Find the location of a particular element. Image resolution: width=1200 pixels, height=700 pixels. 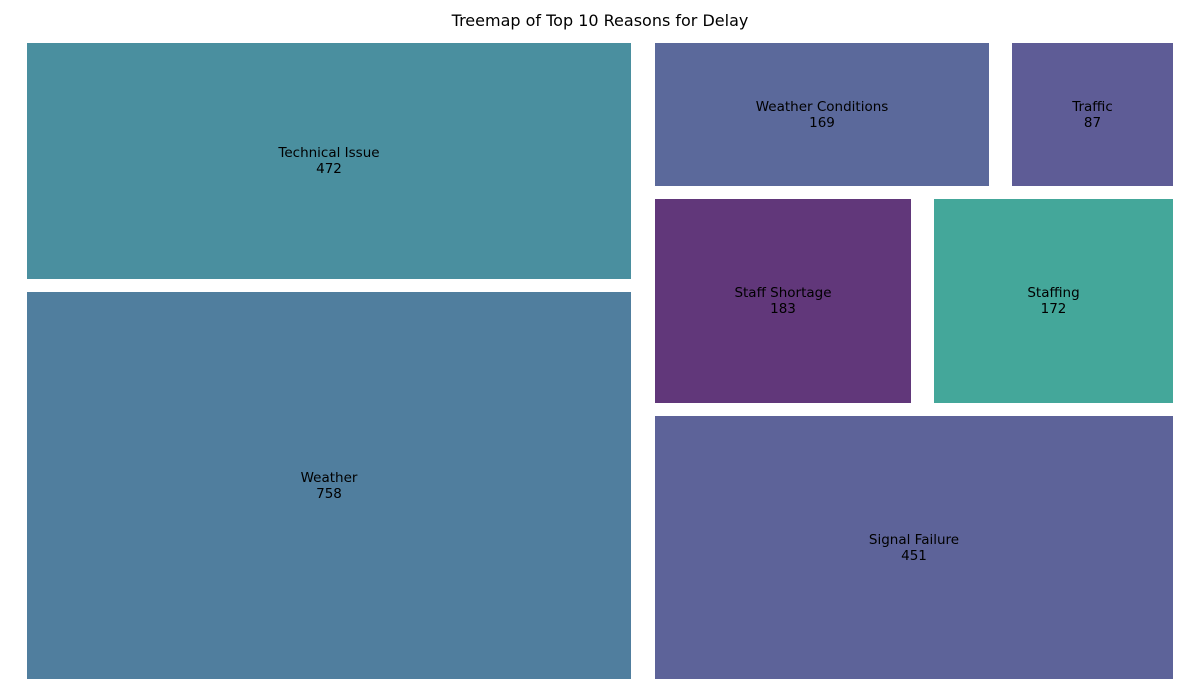

treemap-tile: Staff Shortage 183 is located at coordinates (783, 301).